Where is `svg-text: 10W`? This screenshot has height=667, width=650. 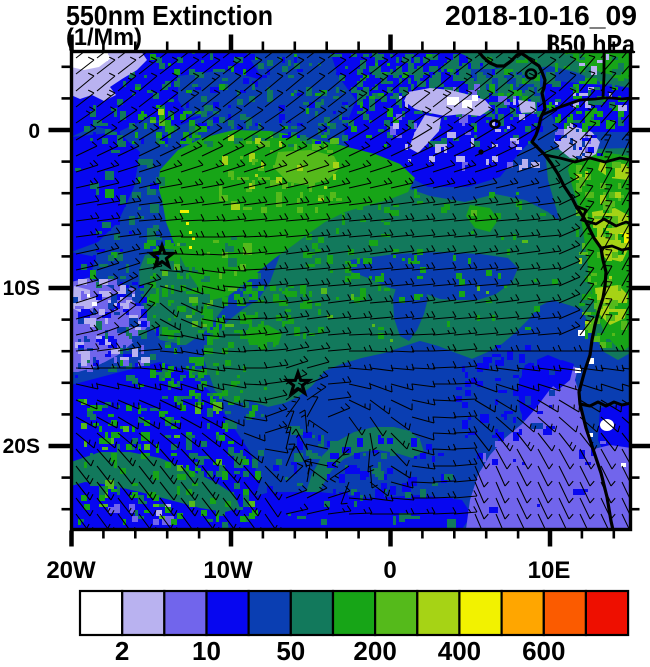
svg-text: 10W is located at coordinates (228, 570).